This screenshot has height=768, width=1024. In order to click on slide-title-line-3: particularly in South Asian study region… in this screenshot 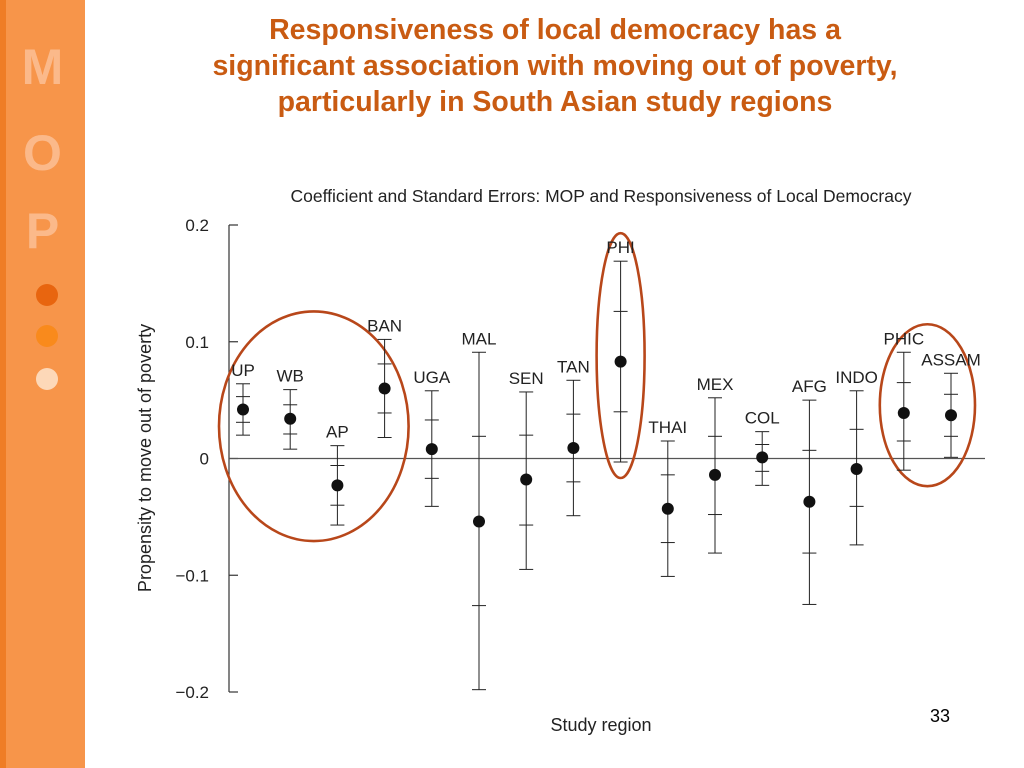, I will do `click(555, 102)`.